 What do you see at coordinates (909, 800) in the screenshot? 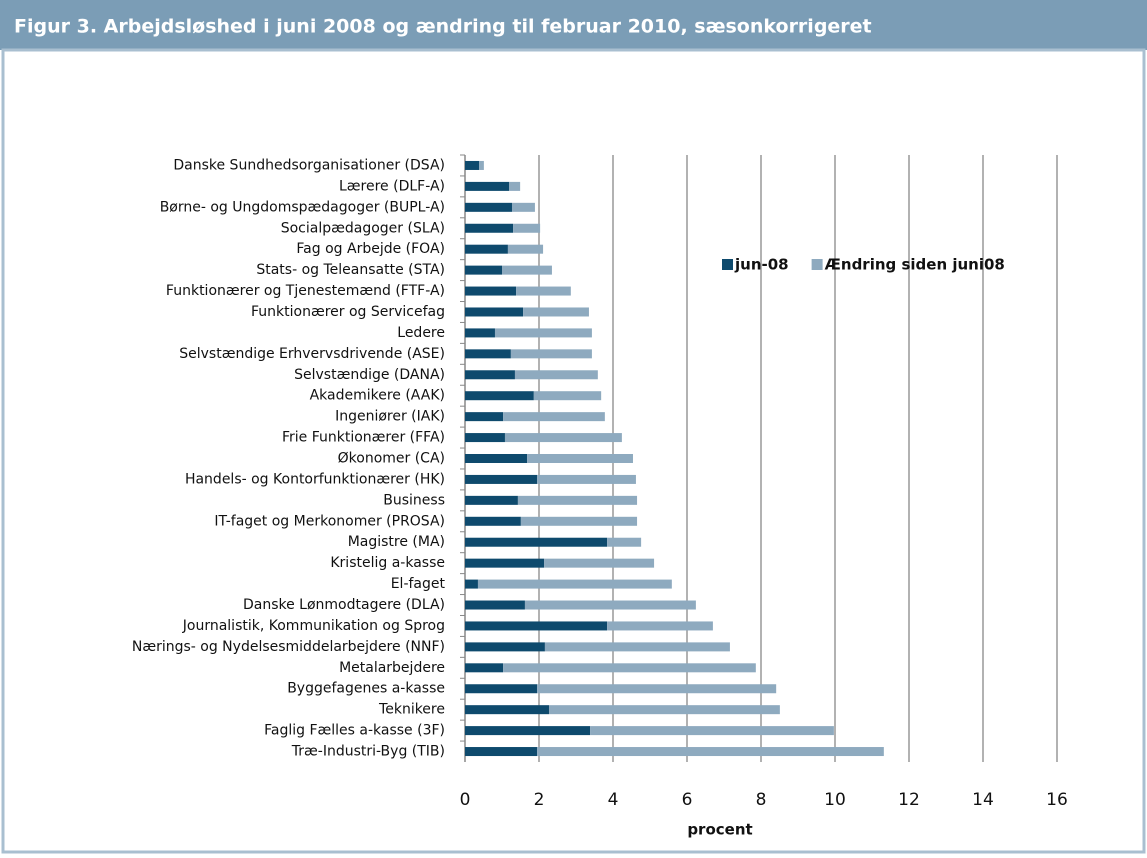
I see `x-tick-label: 12` at bounding box center [909, 800].